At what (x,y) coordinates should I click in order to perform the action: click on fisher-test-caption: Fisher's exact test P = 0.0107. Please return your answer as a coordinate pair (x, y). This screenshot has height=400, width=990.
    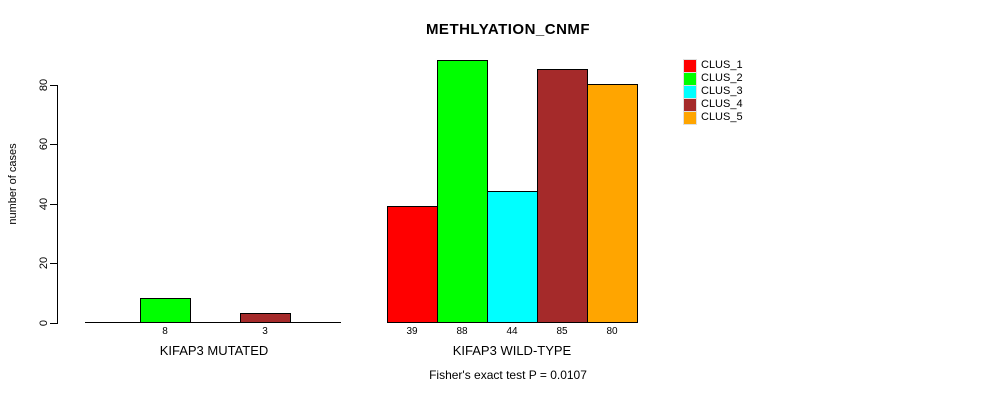
    Looking at the image, I should click on (508, 375).